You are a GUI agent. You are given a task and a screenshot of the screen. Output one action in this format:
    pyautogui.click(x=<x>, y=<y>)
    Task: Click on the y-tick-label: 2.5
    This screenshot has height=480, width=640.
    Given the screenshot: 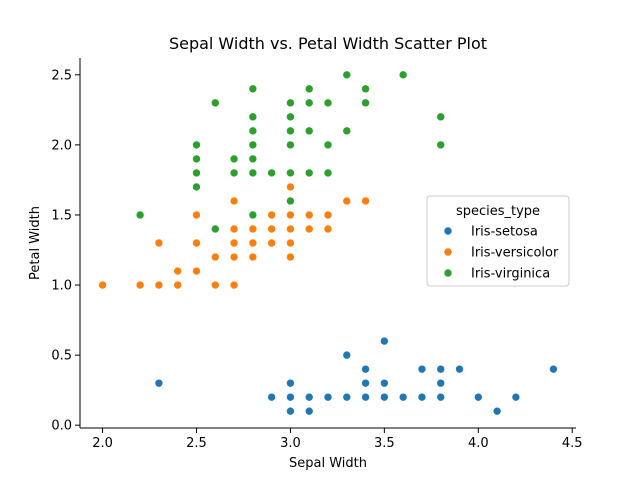 What is the action you would take?
    pyautogui.click(x=61, y=75)
    